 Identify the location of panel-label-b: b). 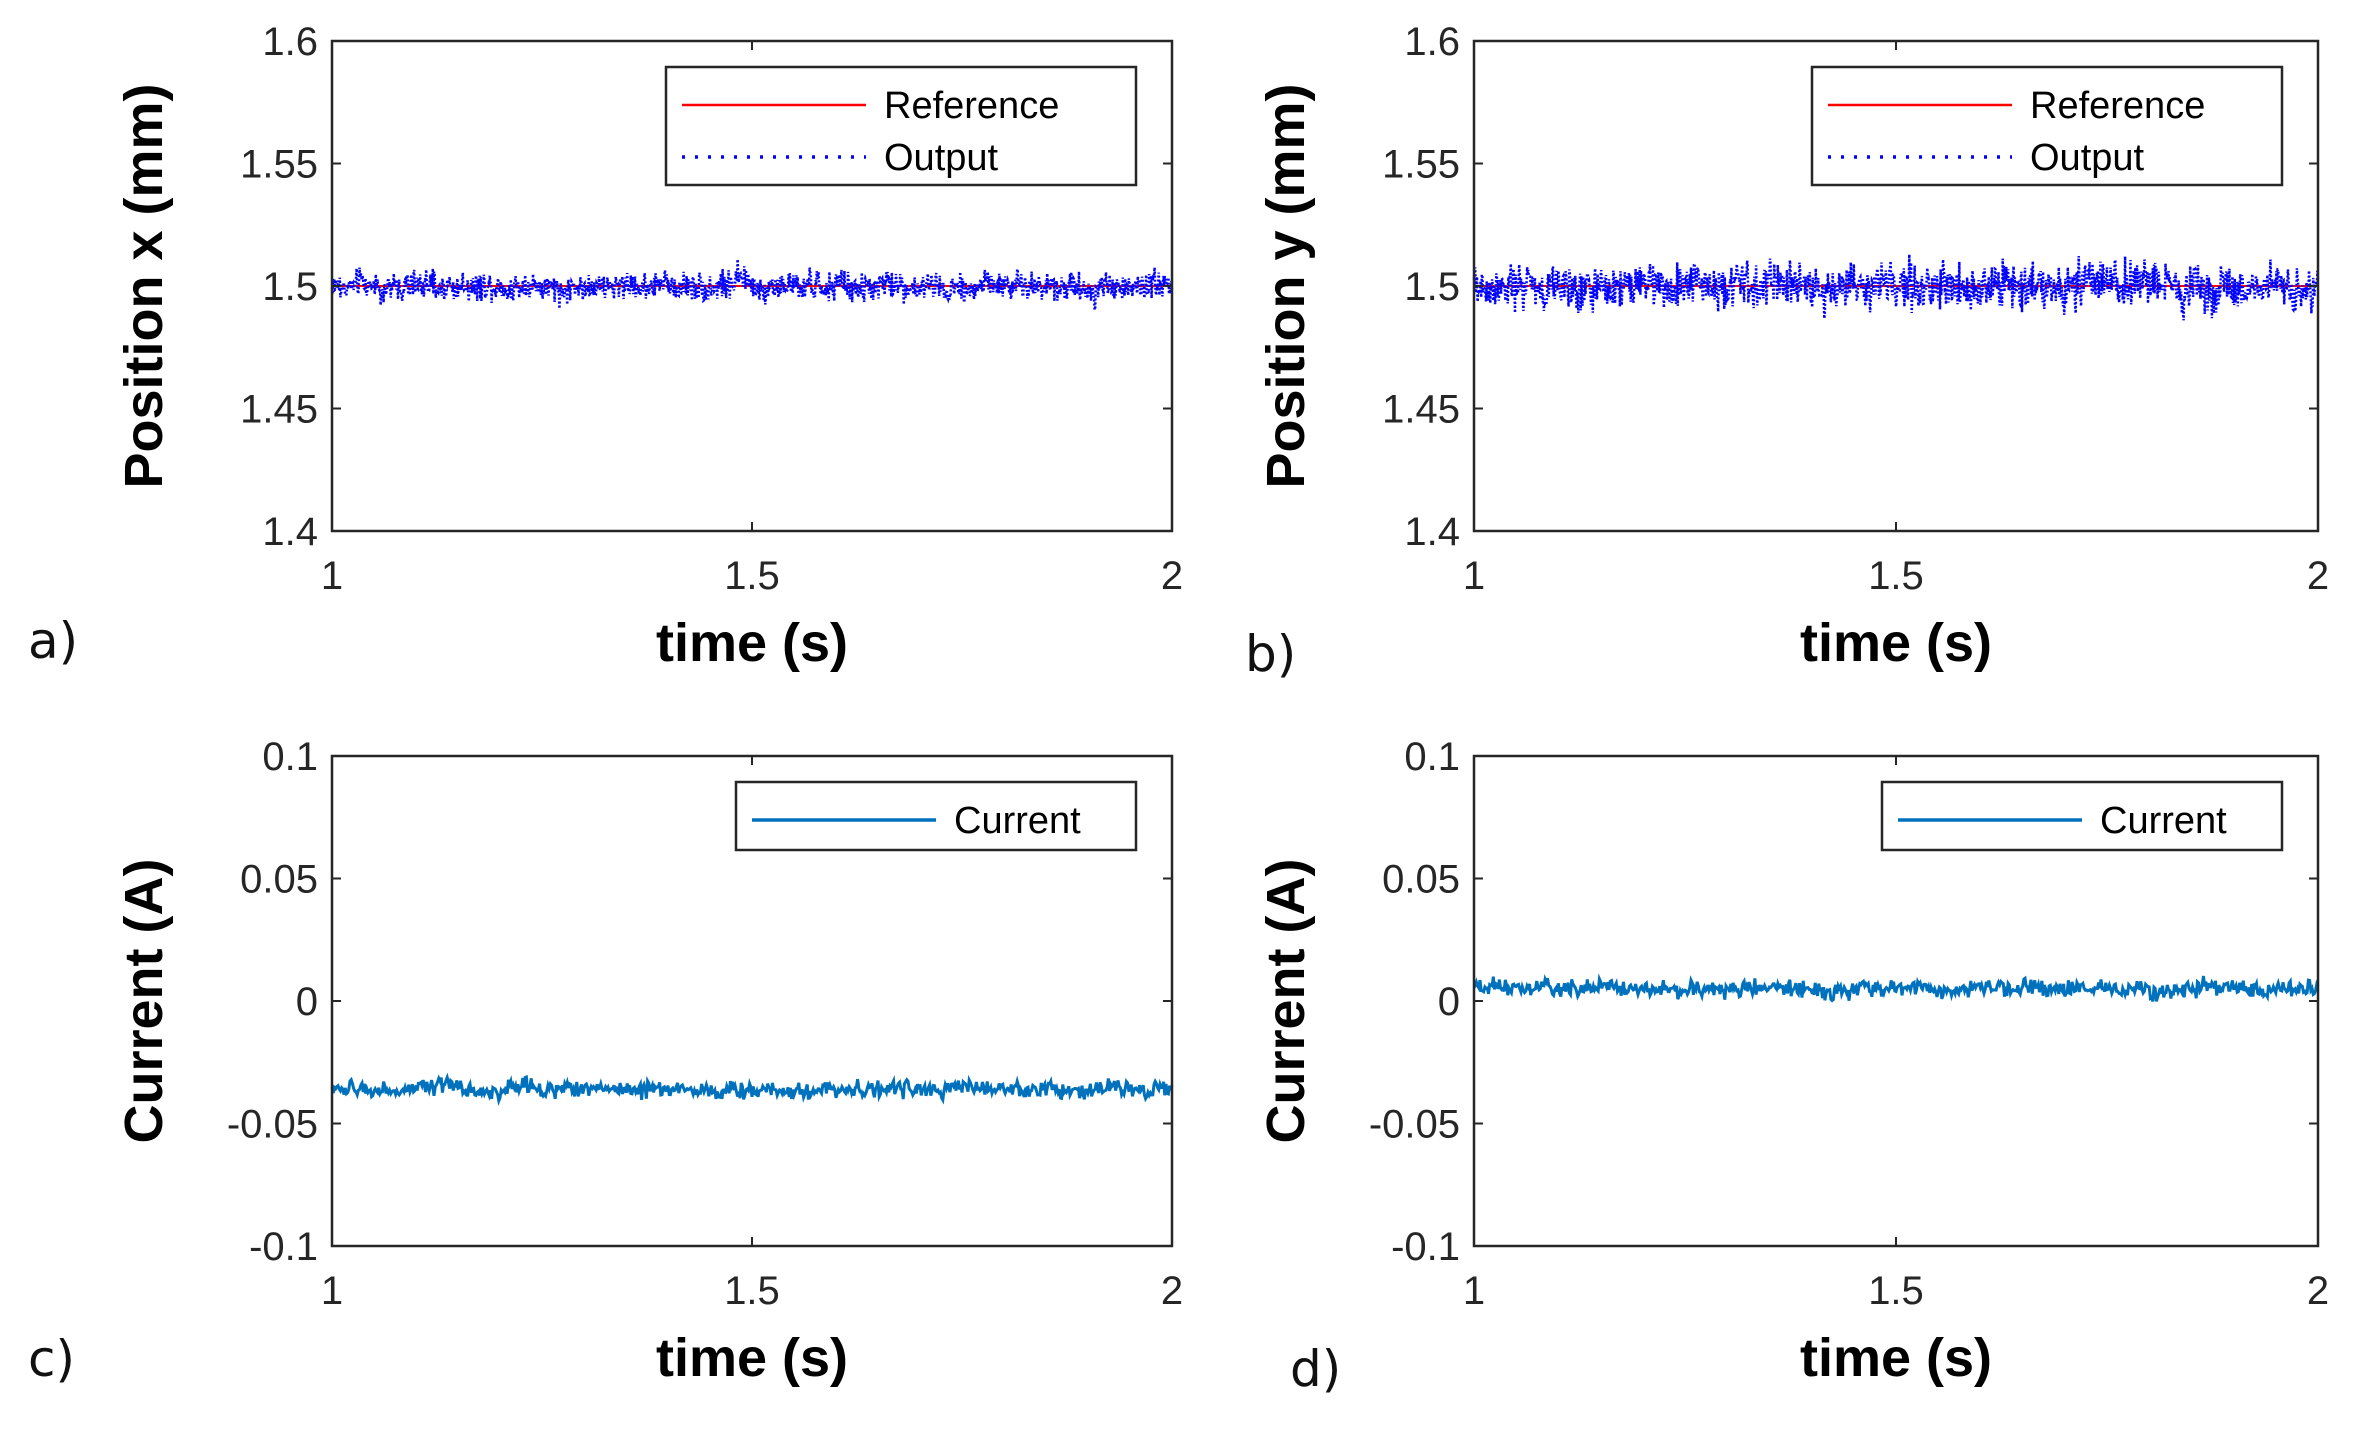
(1271, 654).